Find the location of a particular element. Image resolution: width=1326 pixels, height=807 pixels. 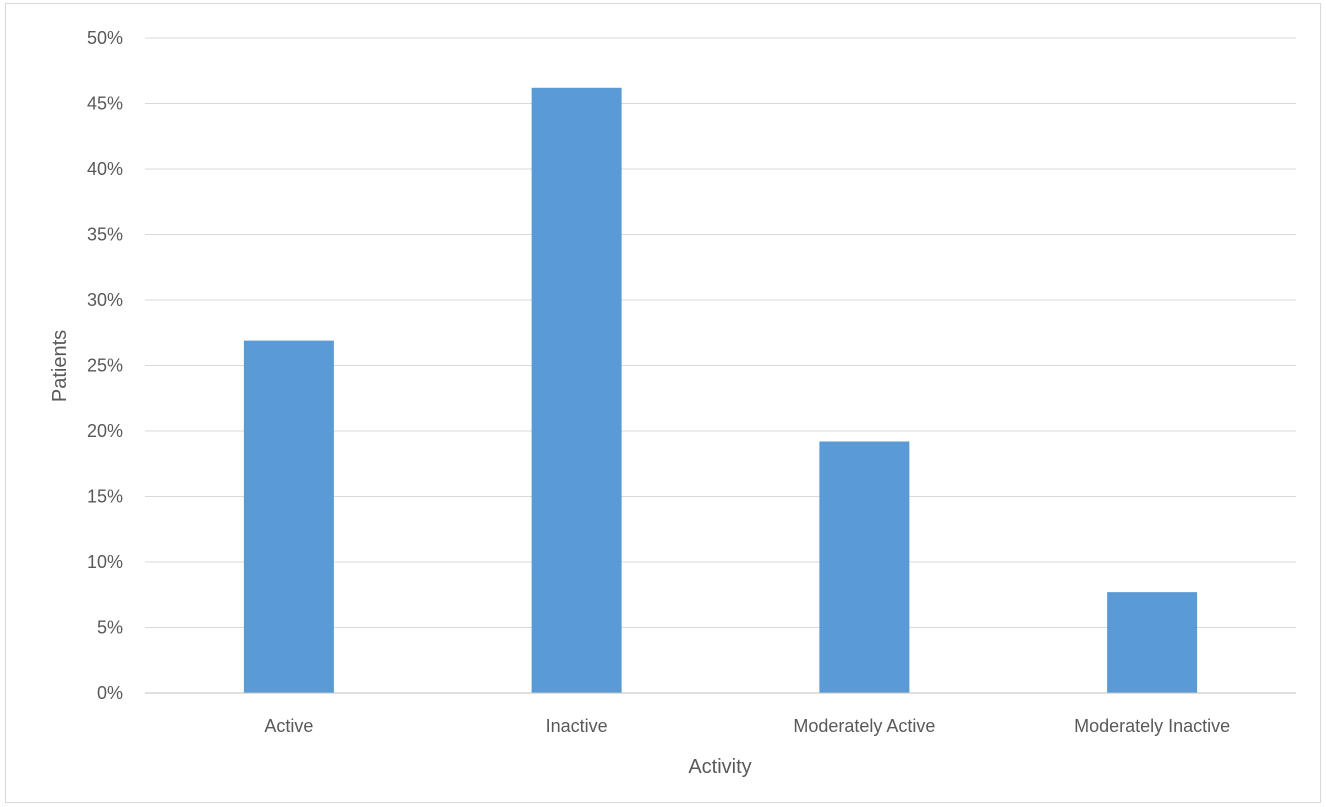

y-tick-label: 45% is located at coordinates (105, 104).